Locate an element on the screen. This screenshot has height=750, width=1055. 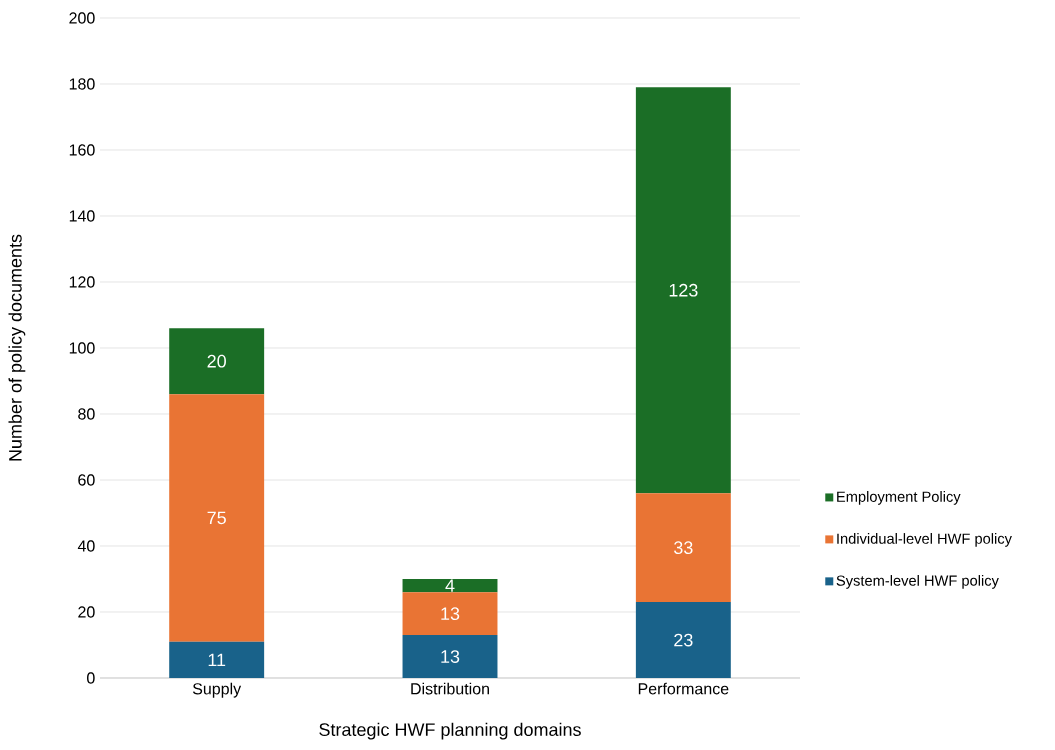
data-label: 33 is located at coordinates (683, 548).